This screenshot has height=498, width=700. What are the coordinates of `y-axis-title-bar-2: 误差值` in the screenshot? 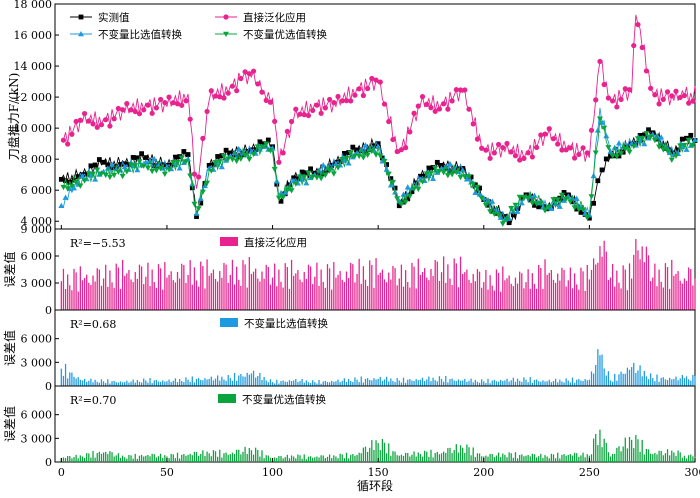 It's located at (9, 424).